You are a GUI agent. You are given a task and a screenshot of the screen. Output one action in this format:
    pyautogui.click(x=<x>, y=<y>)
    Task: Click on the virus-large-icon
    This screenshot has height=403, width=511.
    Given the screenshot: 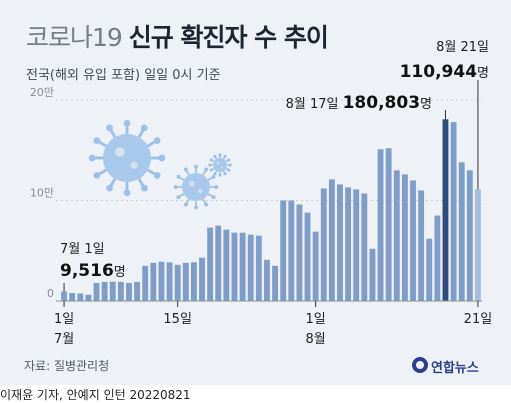 What is the action you would take?
    pyautogui.click(x=127, y=158)
    